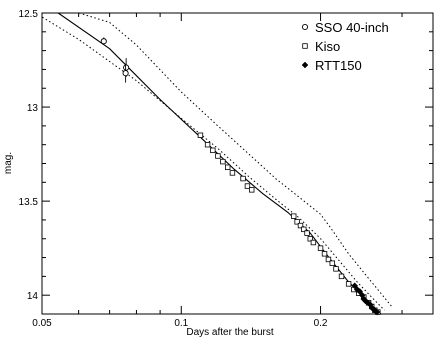  Describe the element at coordinates (321, 323) in the screenshot. I see `x-tick-label: 0.2` at that location.